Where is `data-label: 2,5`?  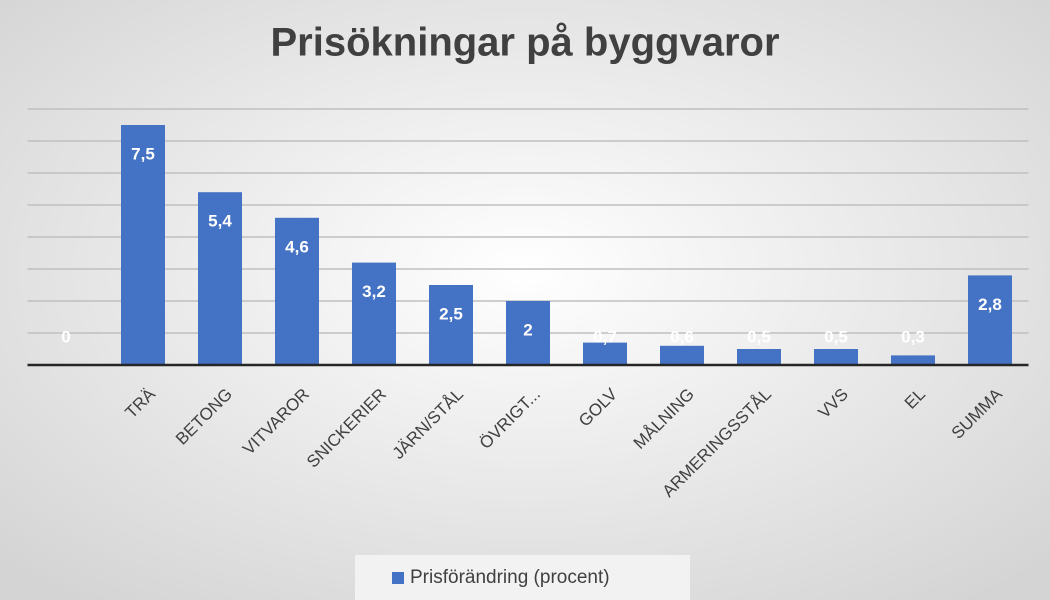
data-label: 2,5 is located at coordinates (451, 313).